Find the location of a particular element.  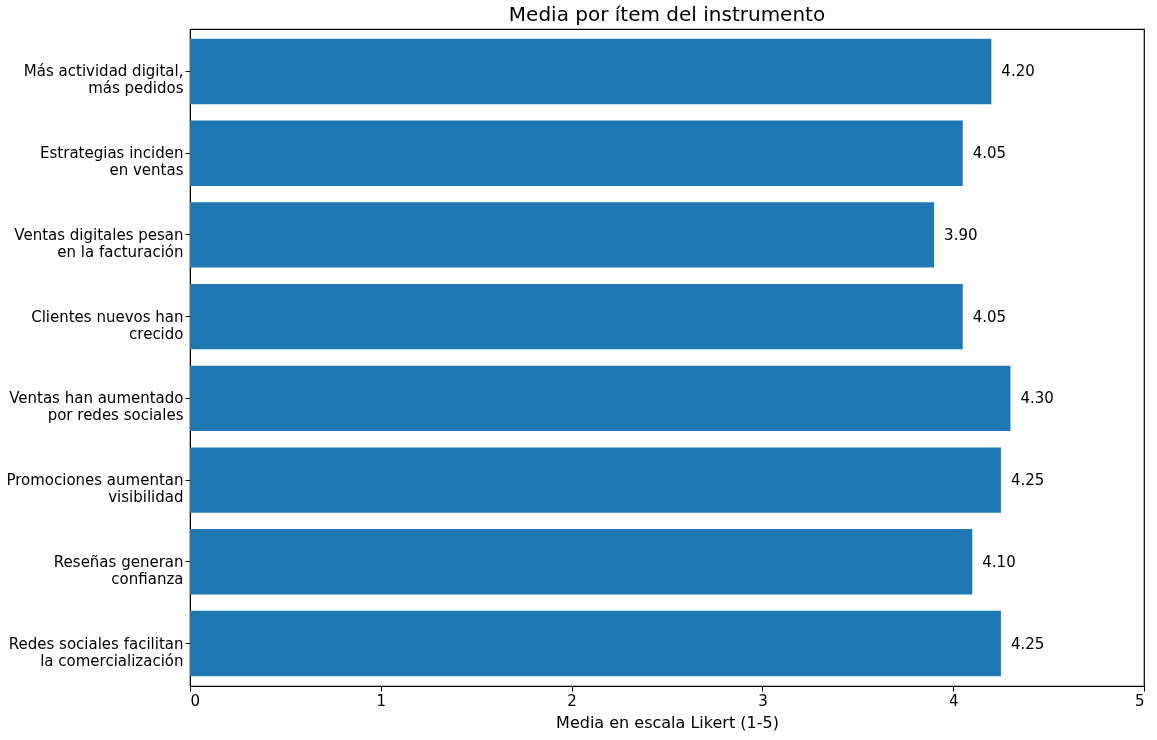

data-label: 3.90 is located at coordinates (961, 234).